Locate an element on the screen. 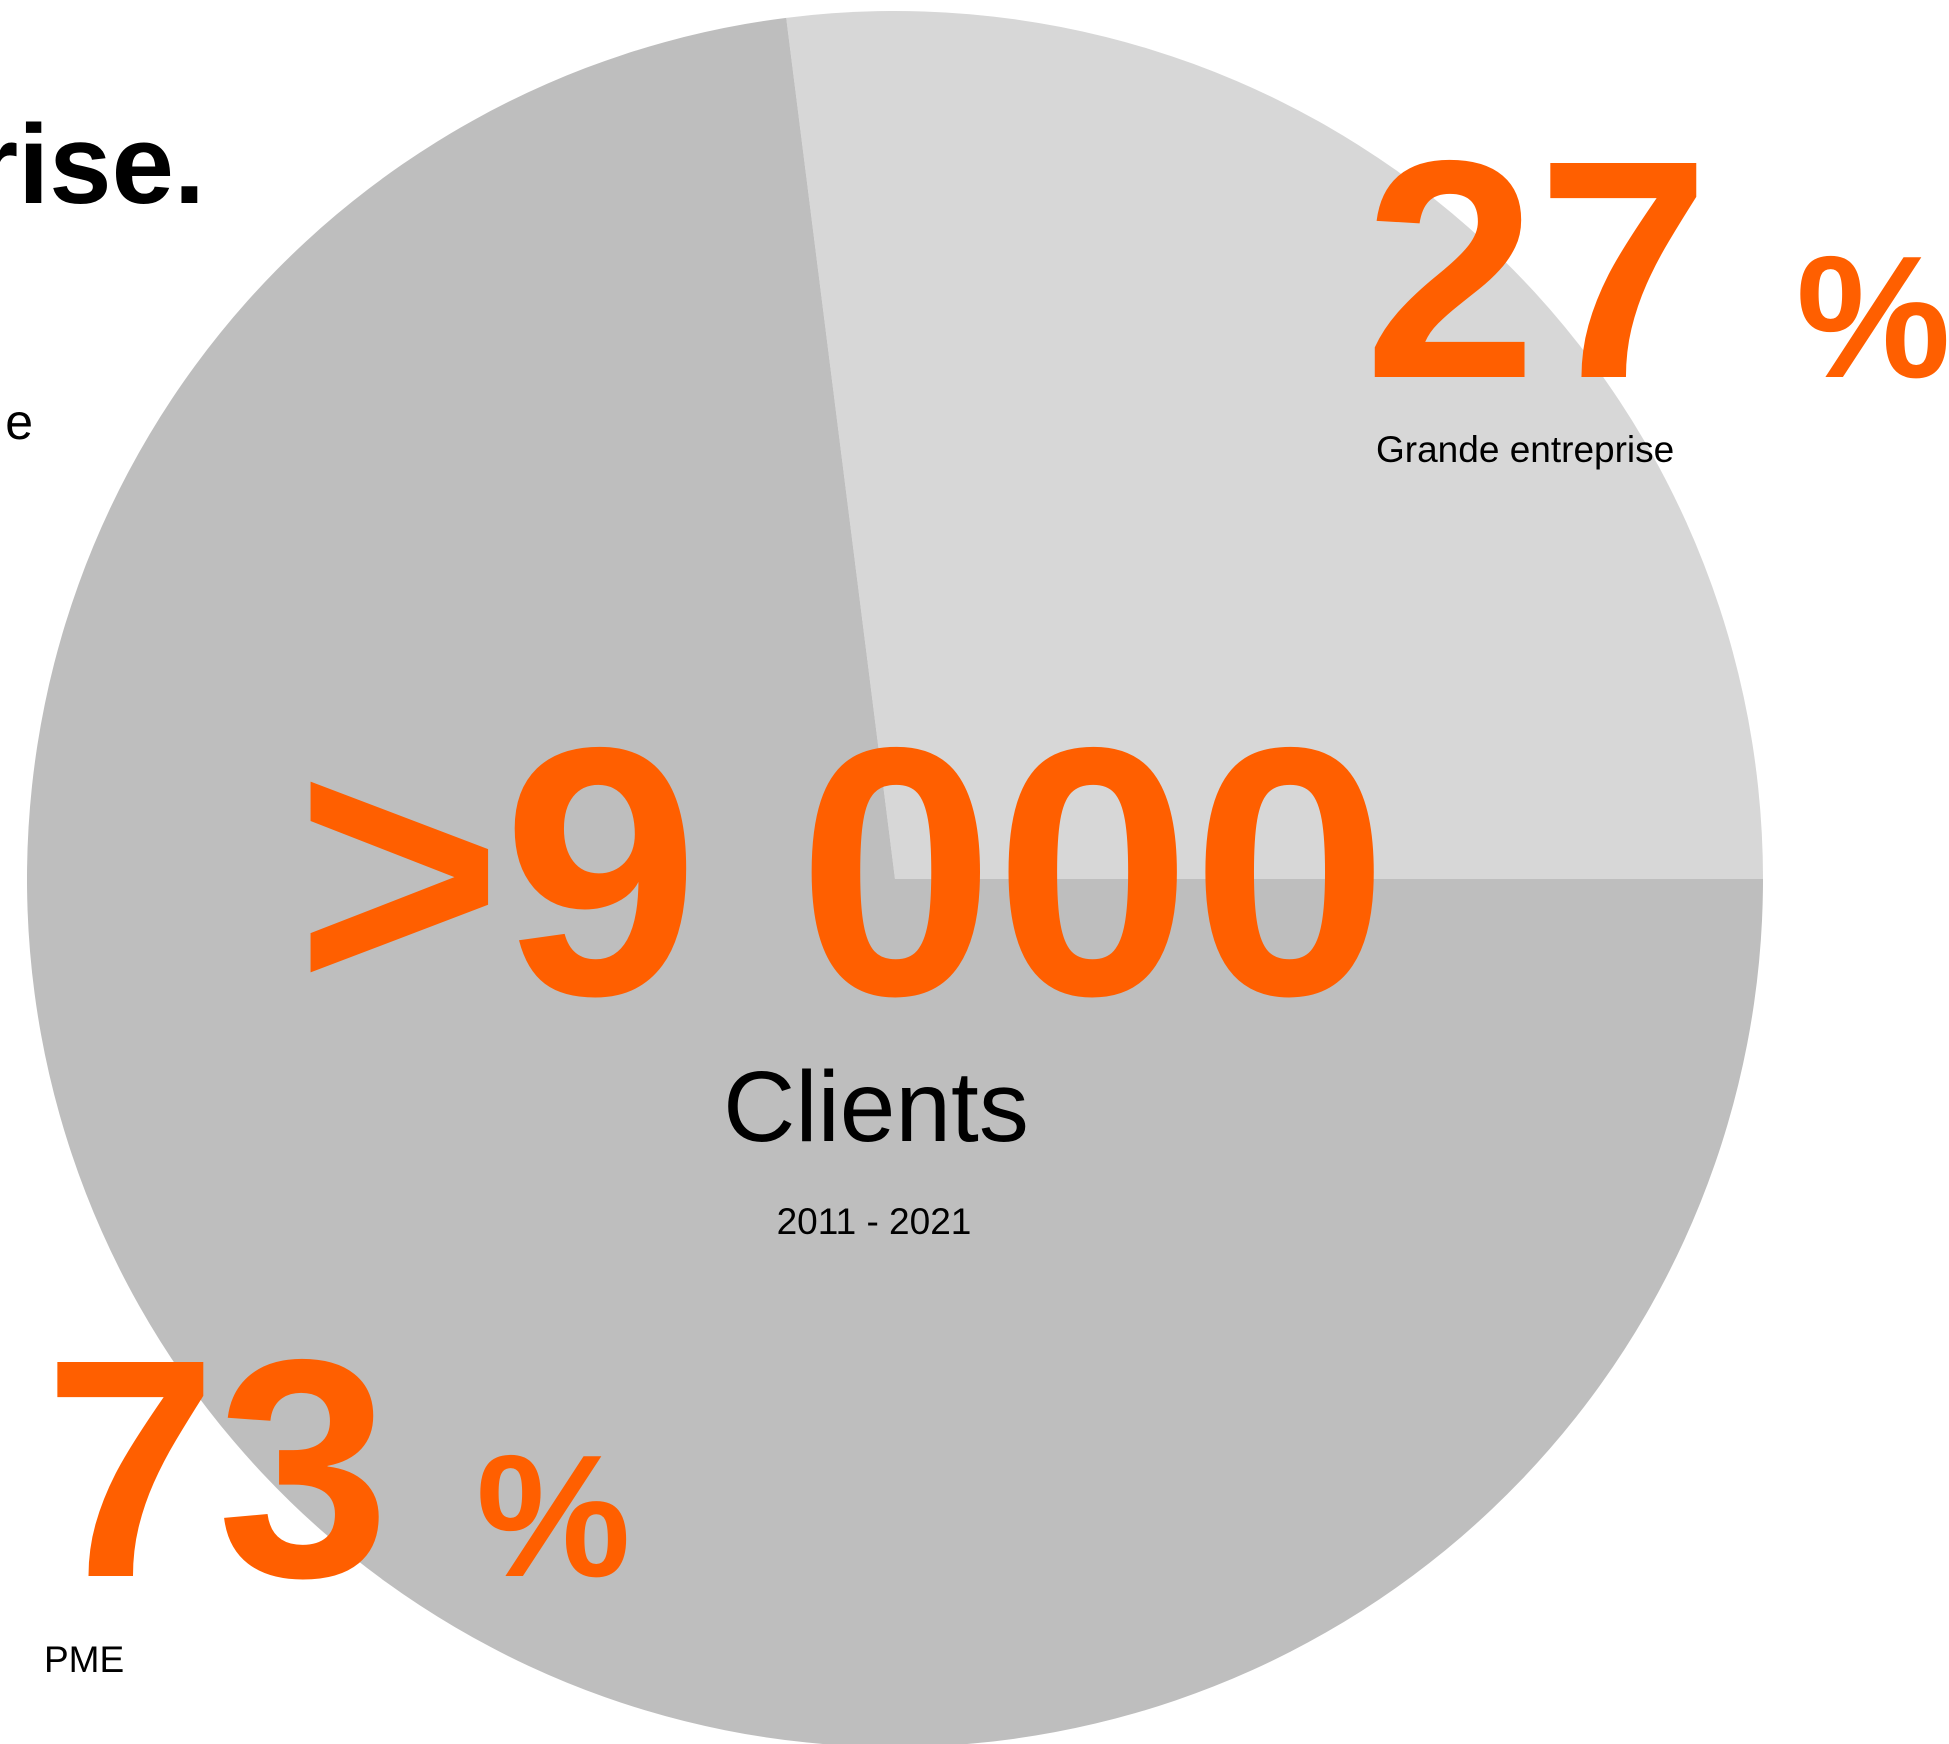 The height and width of the screenshot is (1744, 1949). center-figure: >9 000 is located at coordinates (842, 872).